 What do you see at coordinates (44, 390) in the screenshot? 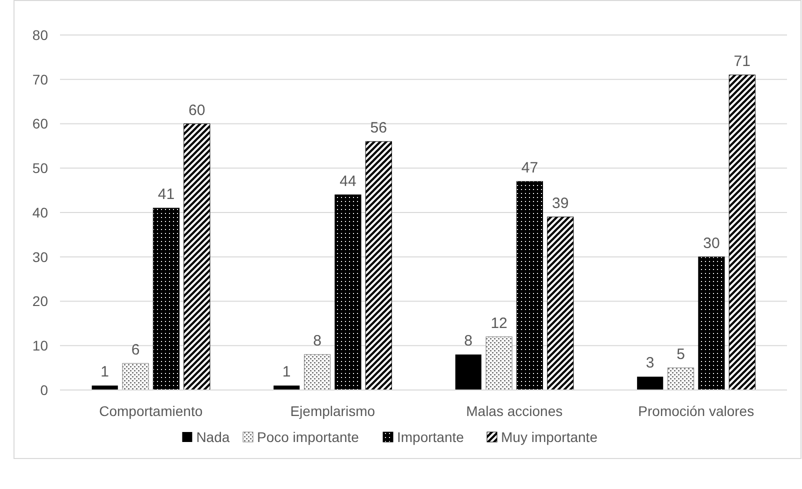
I see `y-tick-label: 0` at bounding box center [44, 390].